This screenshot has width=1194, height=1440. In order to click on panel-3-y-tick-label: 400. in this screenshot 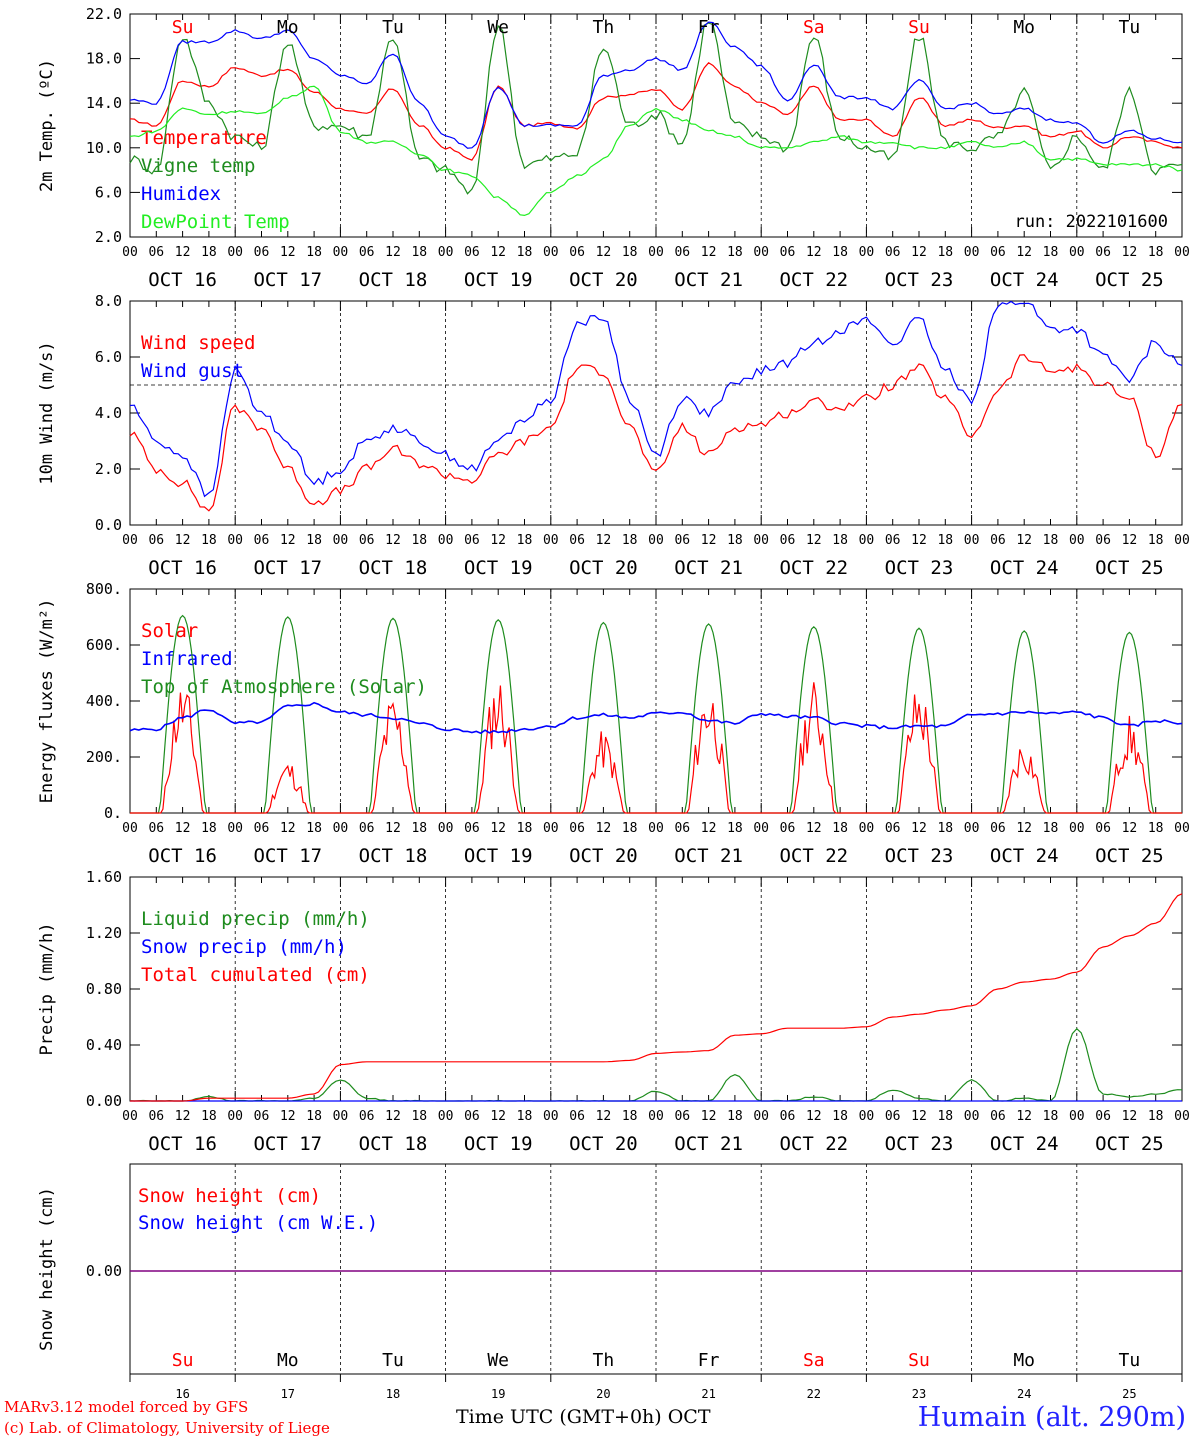, I will do `click(104, 701)`.